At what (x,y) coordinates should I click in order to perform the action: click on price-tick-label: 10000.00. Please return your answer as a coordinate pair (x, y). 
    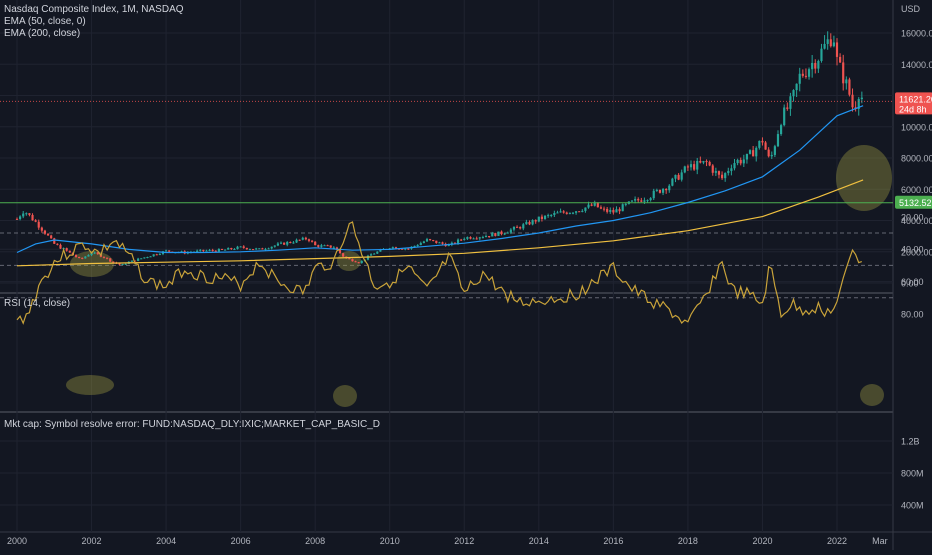
    Looking at the image, I should click on (916, 127).